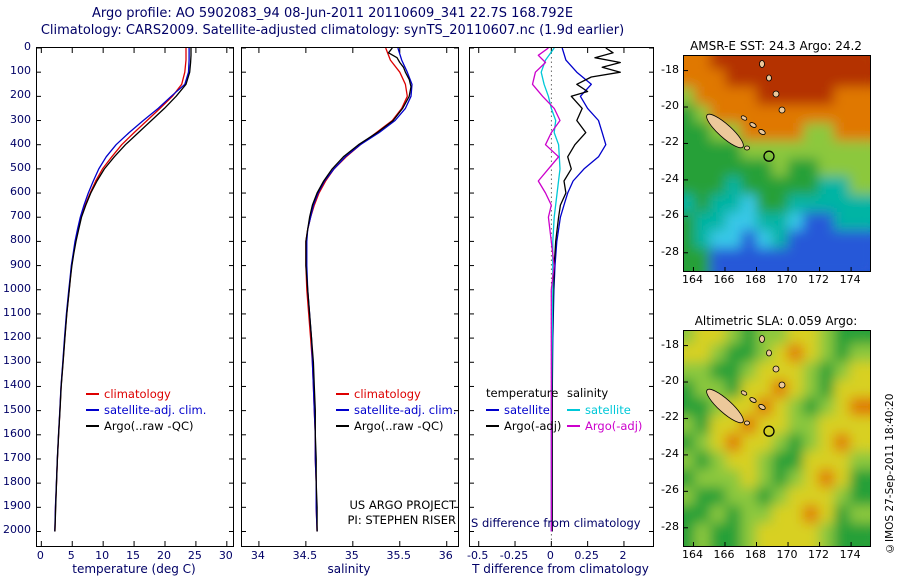 This screenshot has height=580, width=900. What do you see at coordinates (560, 569) in the screenshot?
I see `t-difference-axis-label: T difference from climatology` at bounding box center [560, 569].